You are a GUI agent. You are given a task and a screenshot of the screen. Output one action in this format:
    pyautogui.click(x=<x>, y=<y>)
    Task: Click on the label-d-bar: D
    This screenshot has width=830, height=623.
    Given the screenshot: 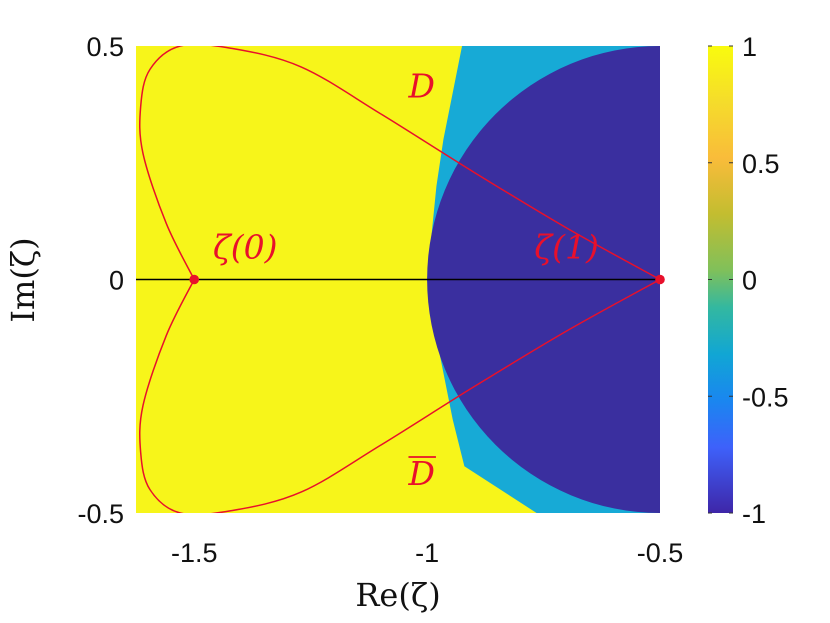 What is the action you would take?
    pyautogui.click(x=420, y=473)
    